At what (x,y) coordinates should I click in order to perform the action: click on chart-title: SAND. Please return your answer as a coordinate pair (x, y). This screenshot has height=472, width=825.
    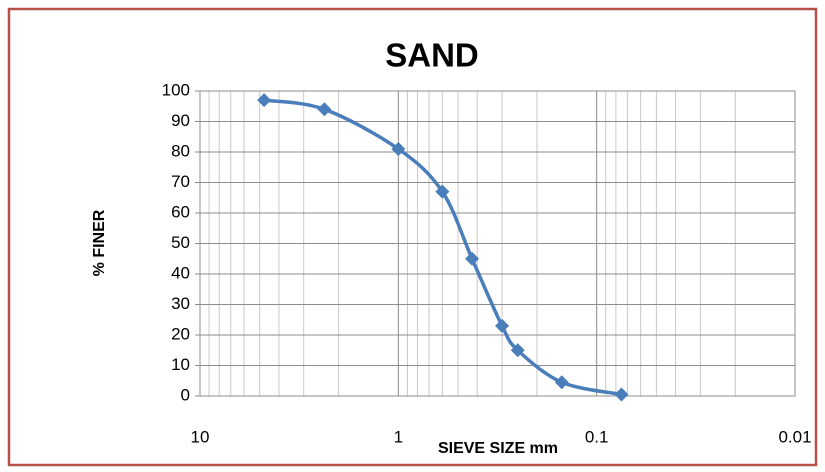
    Looking at the image, I should click on (432, 55).